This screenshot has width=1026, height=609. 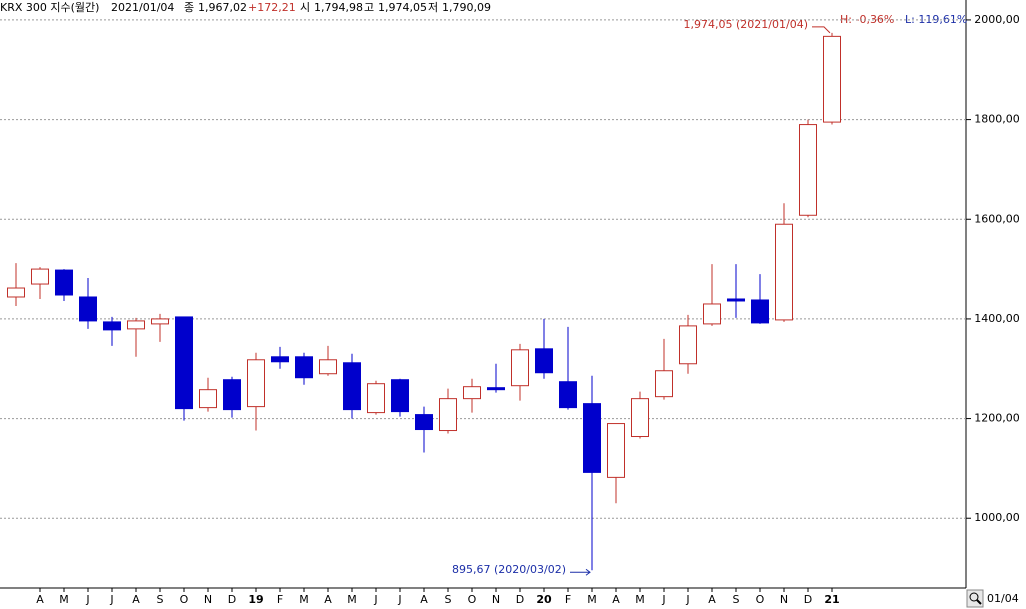 What do you see at coordinates (831, 599) in the screenshot?
I see `x-tick-label: 21` at bounding box center [831, 599].